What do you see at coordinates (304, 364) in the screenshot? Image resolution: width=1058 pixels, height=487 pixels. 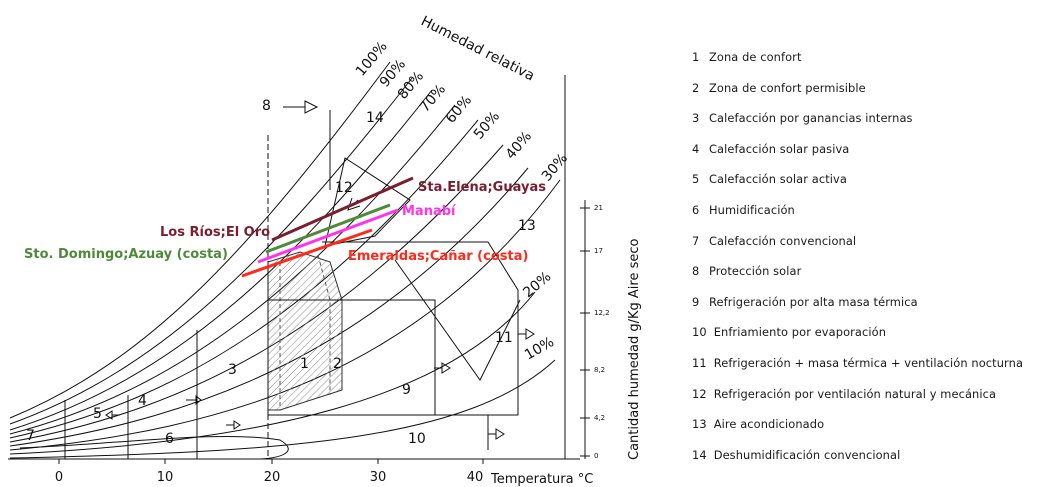 I see `zone-number-1: 1` at bounding box center [304, 364].